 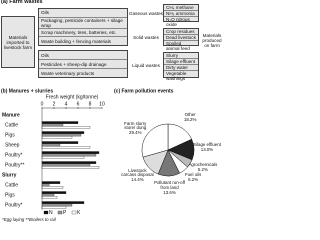 I want to click on slice-label: Silage effluent 13.0%, so click(x=207, y=147).